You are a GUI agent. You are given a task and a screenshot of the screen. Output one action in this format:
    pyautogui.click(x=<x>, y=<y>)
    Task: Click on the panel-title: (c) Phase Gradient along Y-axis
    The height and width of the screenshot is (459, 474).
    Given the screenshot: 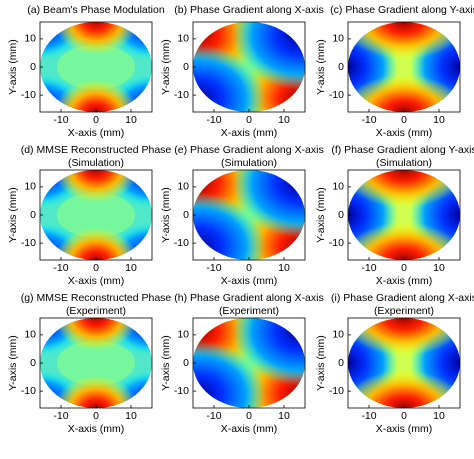 What is the action you would take?
    pyautogui.click(x=402, y=10)
    